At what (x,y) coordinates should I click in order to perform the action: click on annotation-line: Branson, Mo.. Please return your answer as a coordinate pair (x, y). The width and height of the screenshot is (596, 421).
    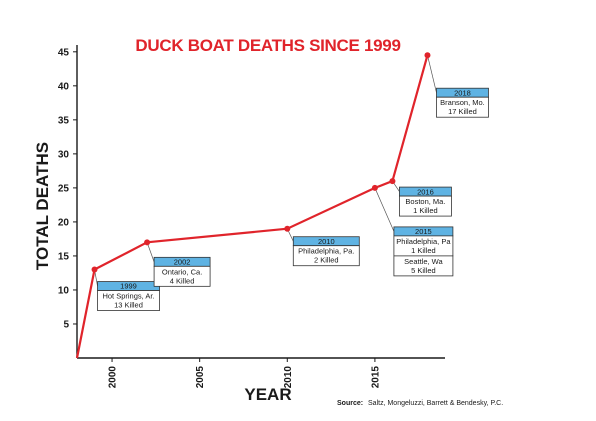
    Looking at the image, I should click on (462, 102).